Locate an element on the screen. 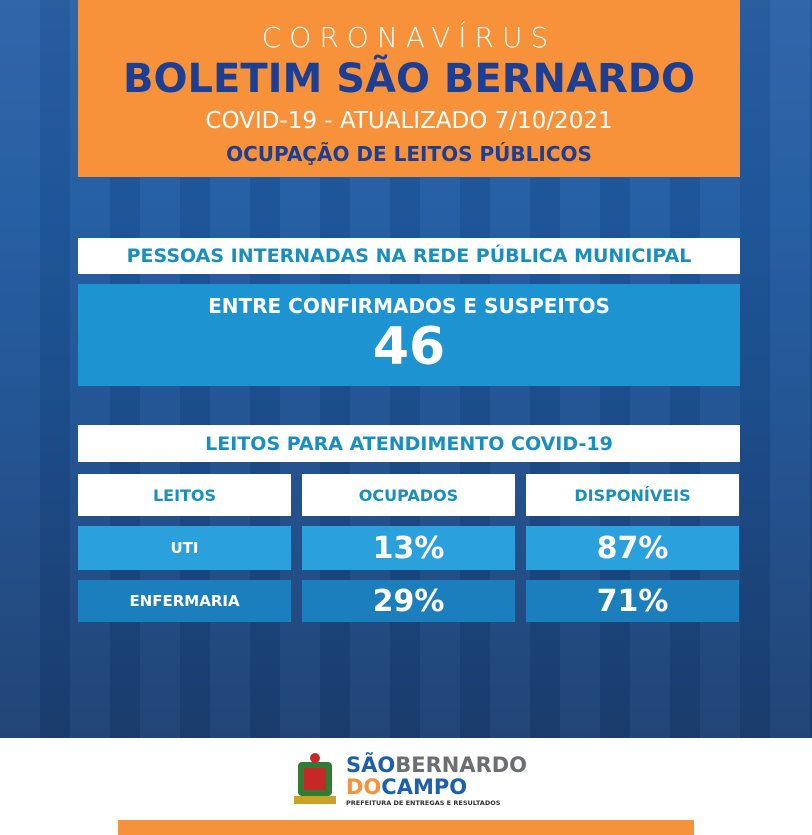  percent-cell: 29% is located at coordinates (408, 601).